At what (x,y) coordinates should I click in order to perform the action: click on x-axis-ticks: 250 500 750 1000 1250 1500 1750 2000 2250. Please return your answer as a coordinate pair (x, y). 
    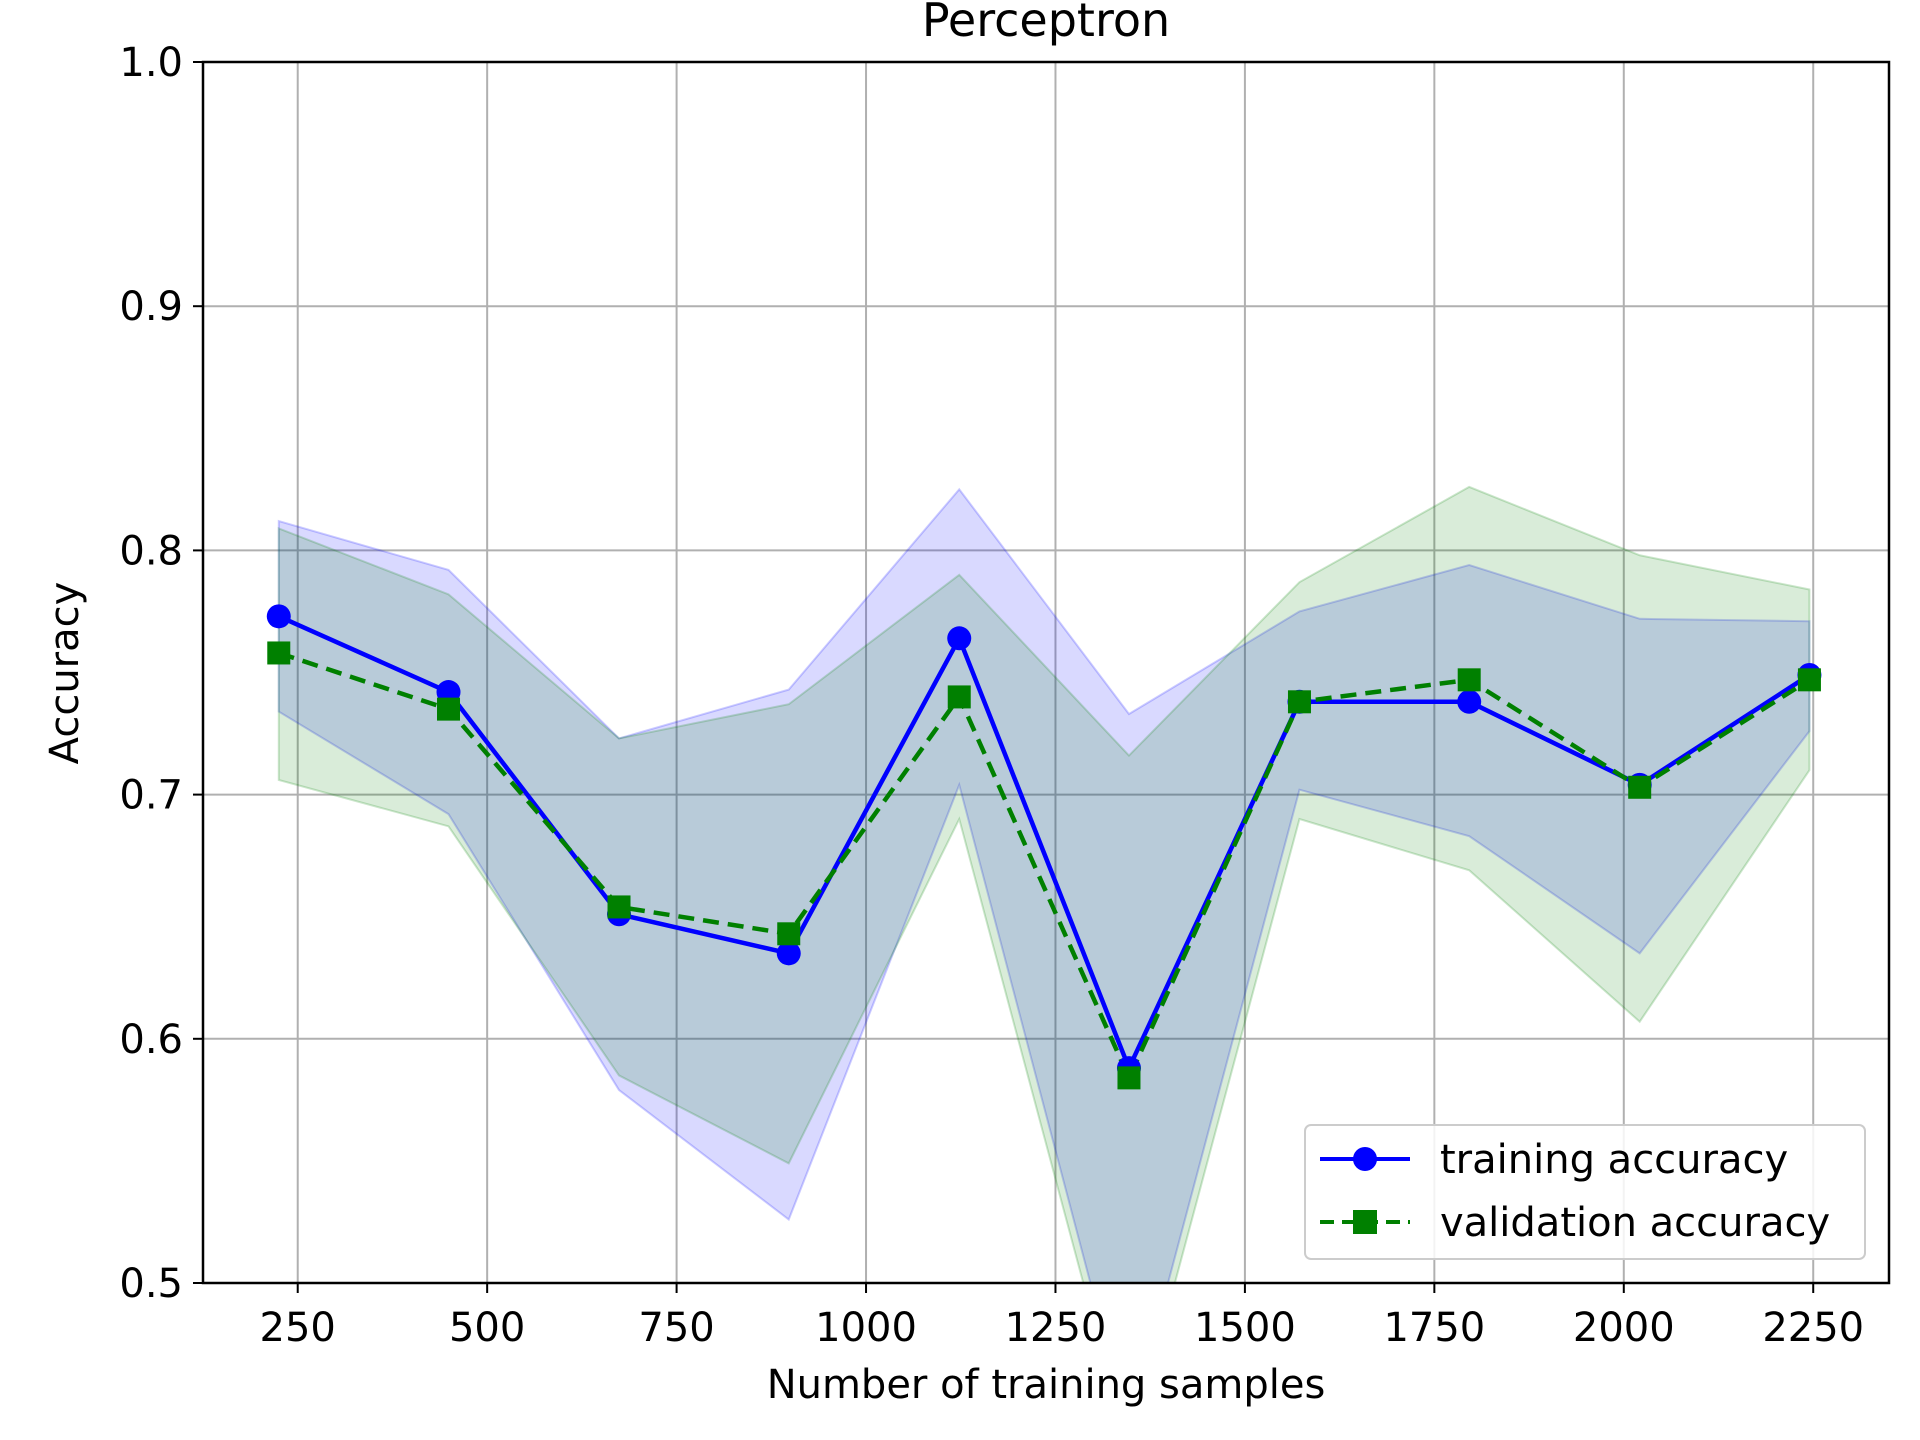
    Looking at the image, I should click on (1062, 1317).